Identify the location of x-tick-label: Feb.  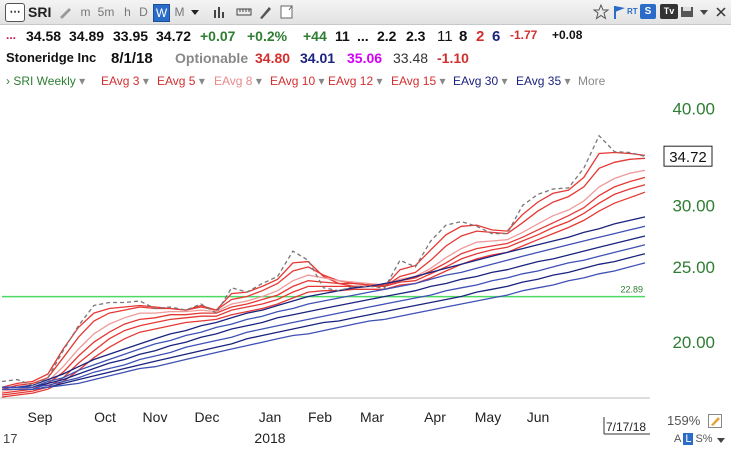
(320, 417).